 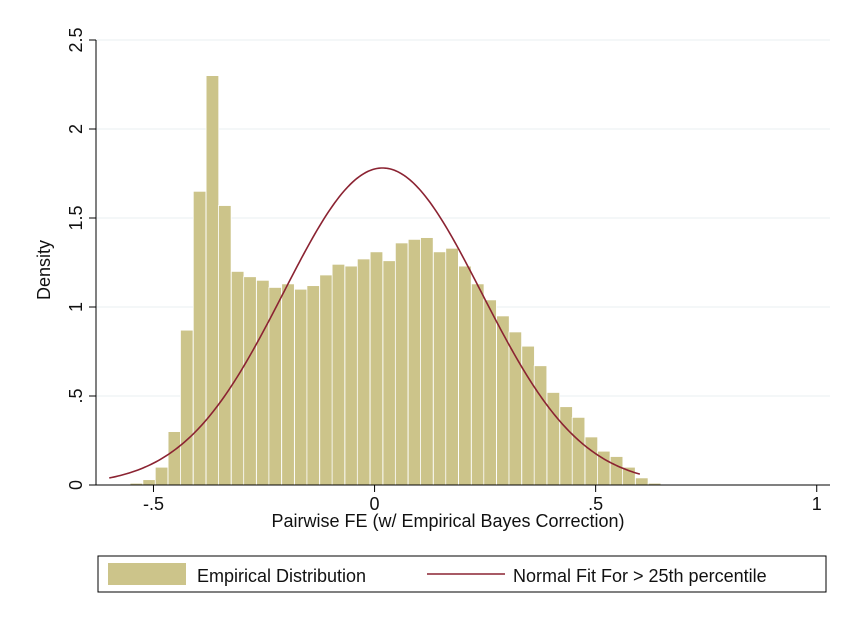 What do you see at coordinates (76, 39) in the screenshot?
I see `y-tick-label: 2.5` at bounding box center [76, 39].